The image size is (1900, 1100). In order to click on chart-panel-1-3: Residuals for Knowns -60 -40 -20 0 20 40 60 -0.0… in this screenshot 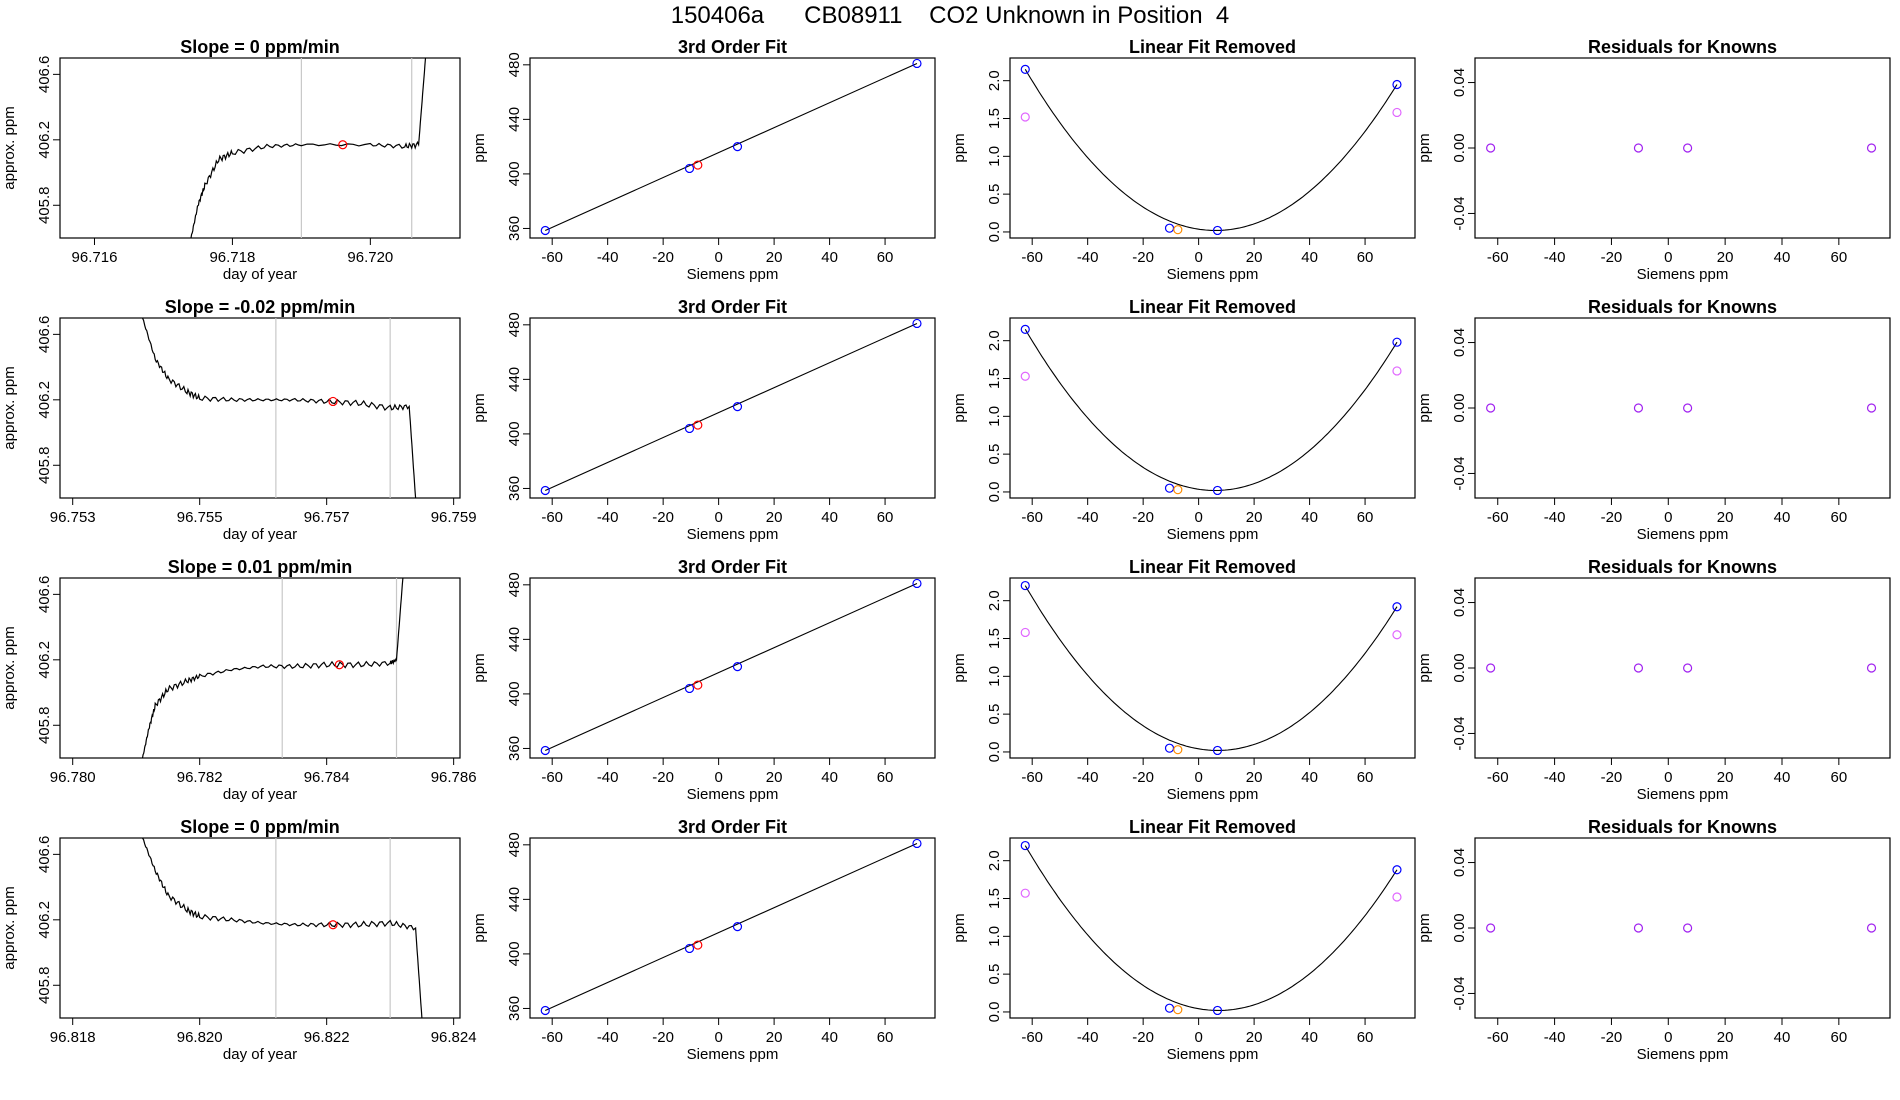, I will do `click(1653, 420)`.